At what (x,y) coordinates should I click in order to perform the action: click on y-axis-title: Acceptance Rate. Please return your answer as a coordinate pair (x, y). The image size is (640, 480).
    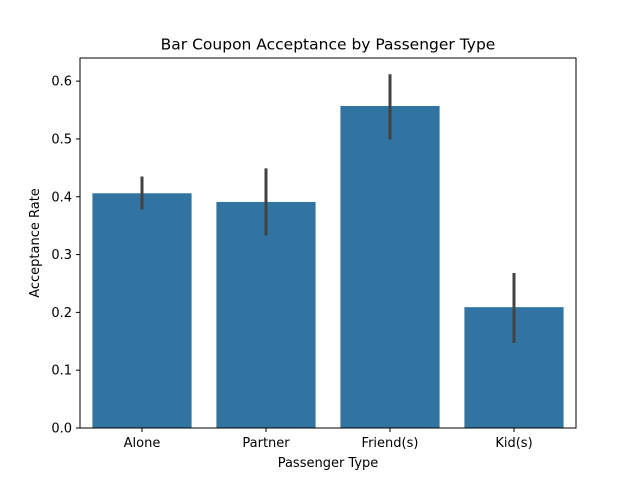
    Looking at the image, I should click on (35, 243).